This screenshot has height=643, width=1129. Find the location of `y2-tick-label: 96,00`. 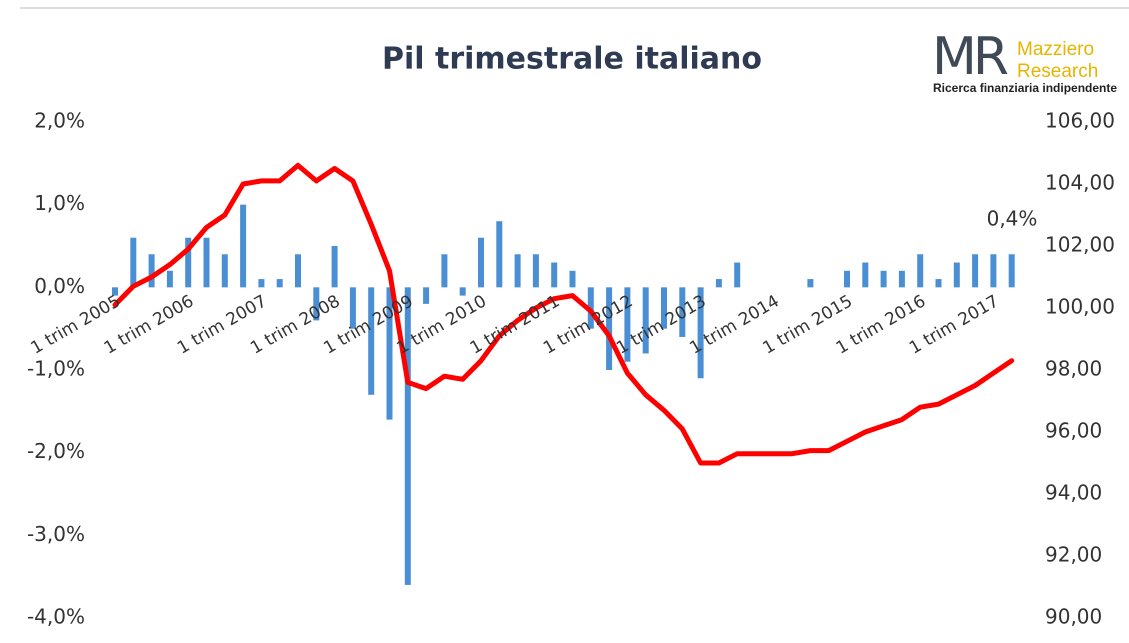

y2-tick-label: 96,00 is located at coordinates (1073, 431).